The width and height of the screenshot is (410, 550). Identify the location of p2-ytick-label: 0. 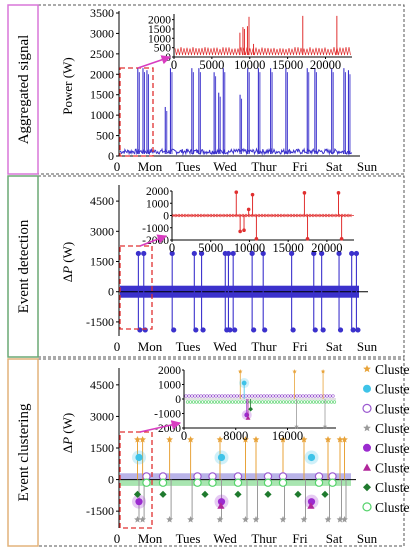
(111, 292).